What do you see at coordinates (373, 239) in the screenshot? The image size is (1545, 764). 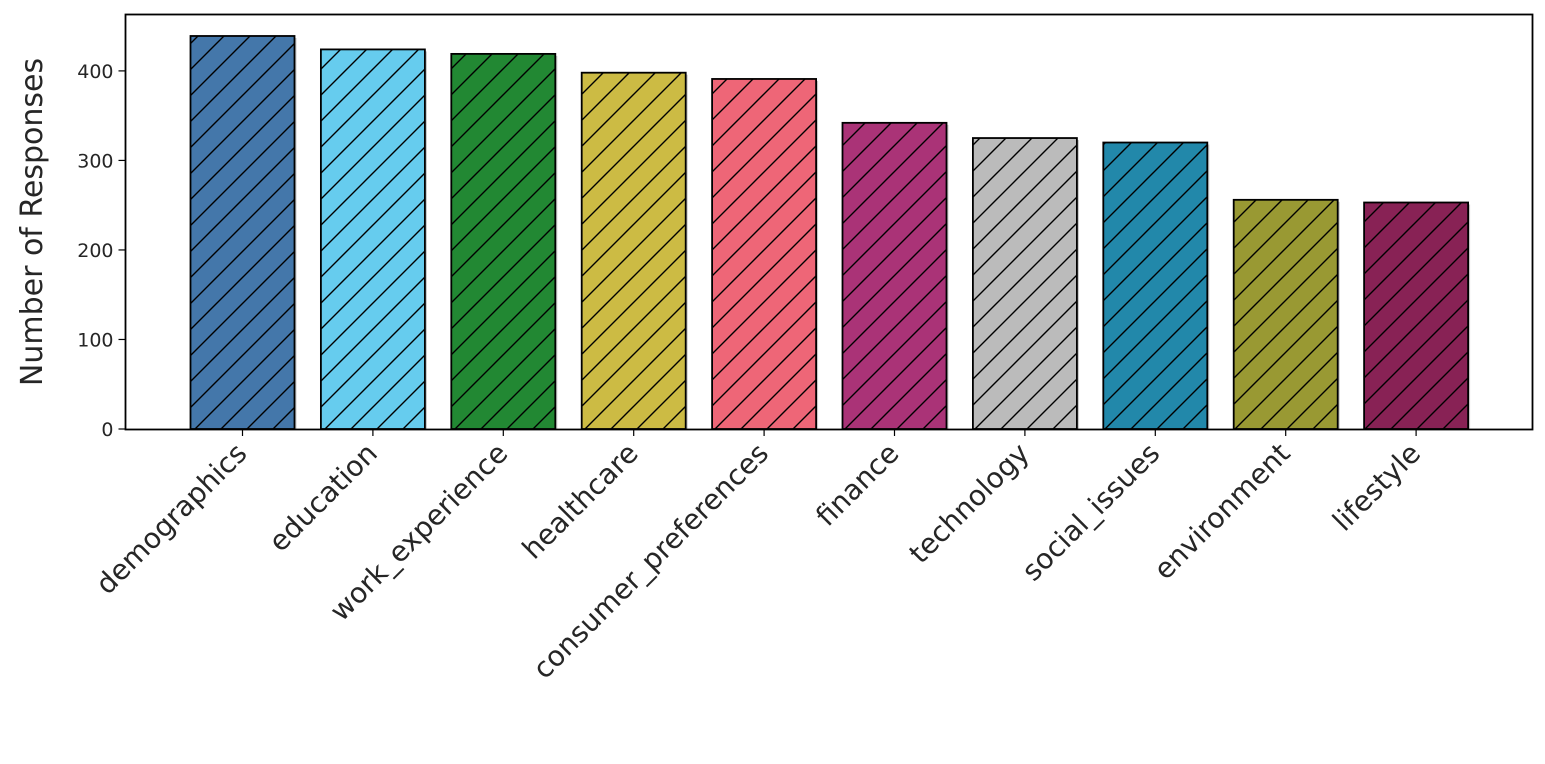 I see `bar-education` at bounding box center [373, 239].